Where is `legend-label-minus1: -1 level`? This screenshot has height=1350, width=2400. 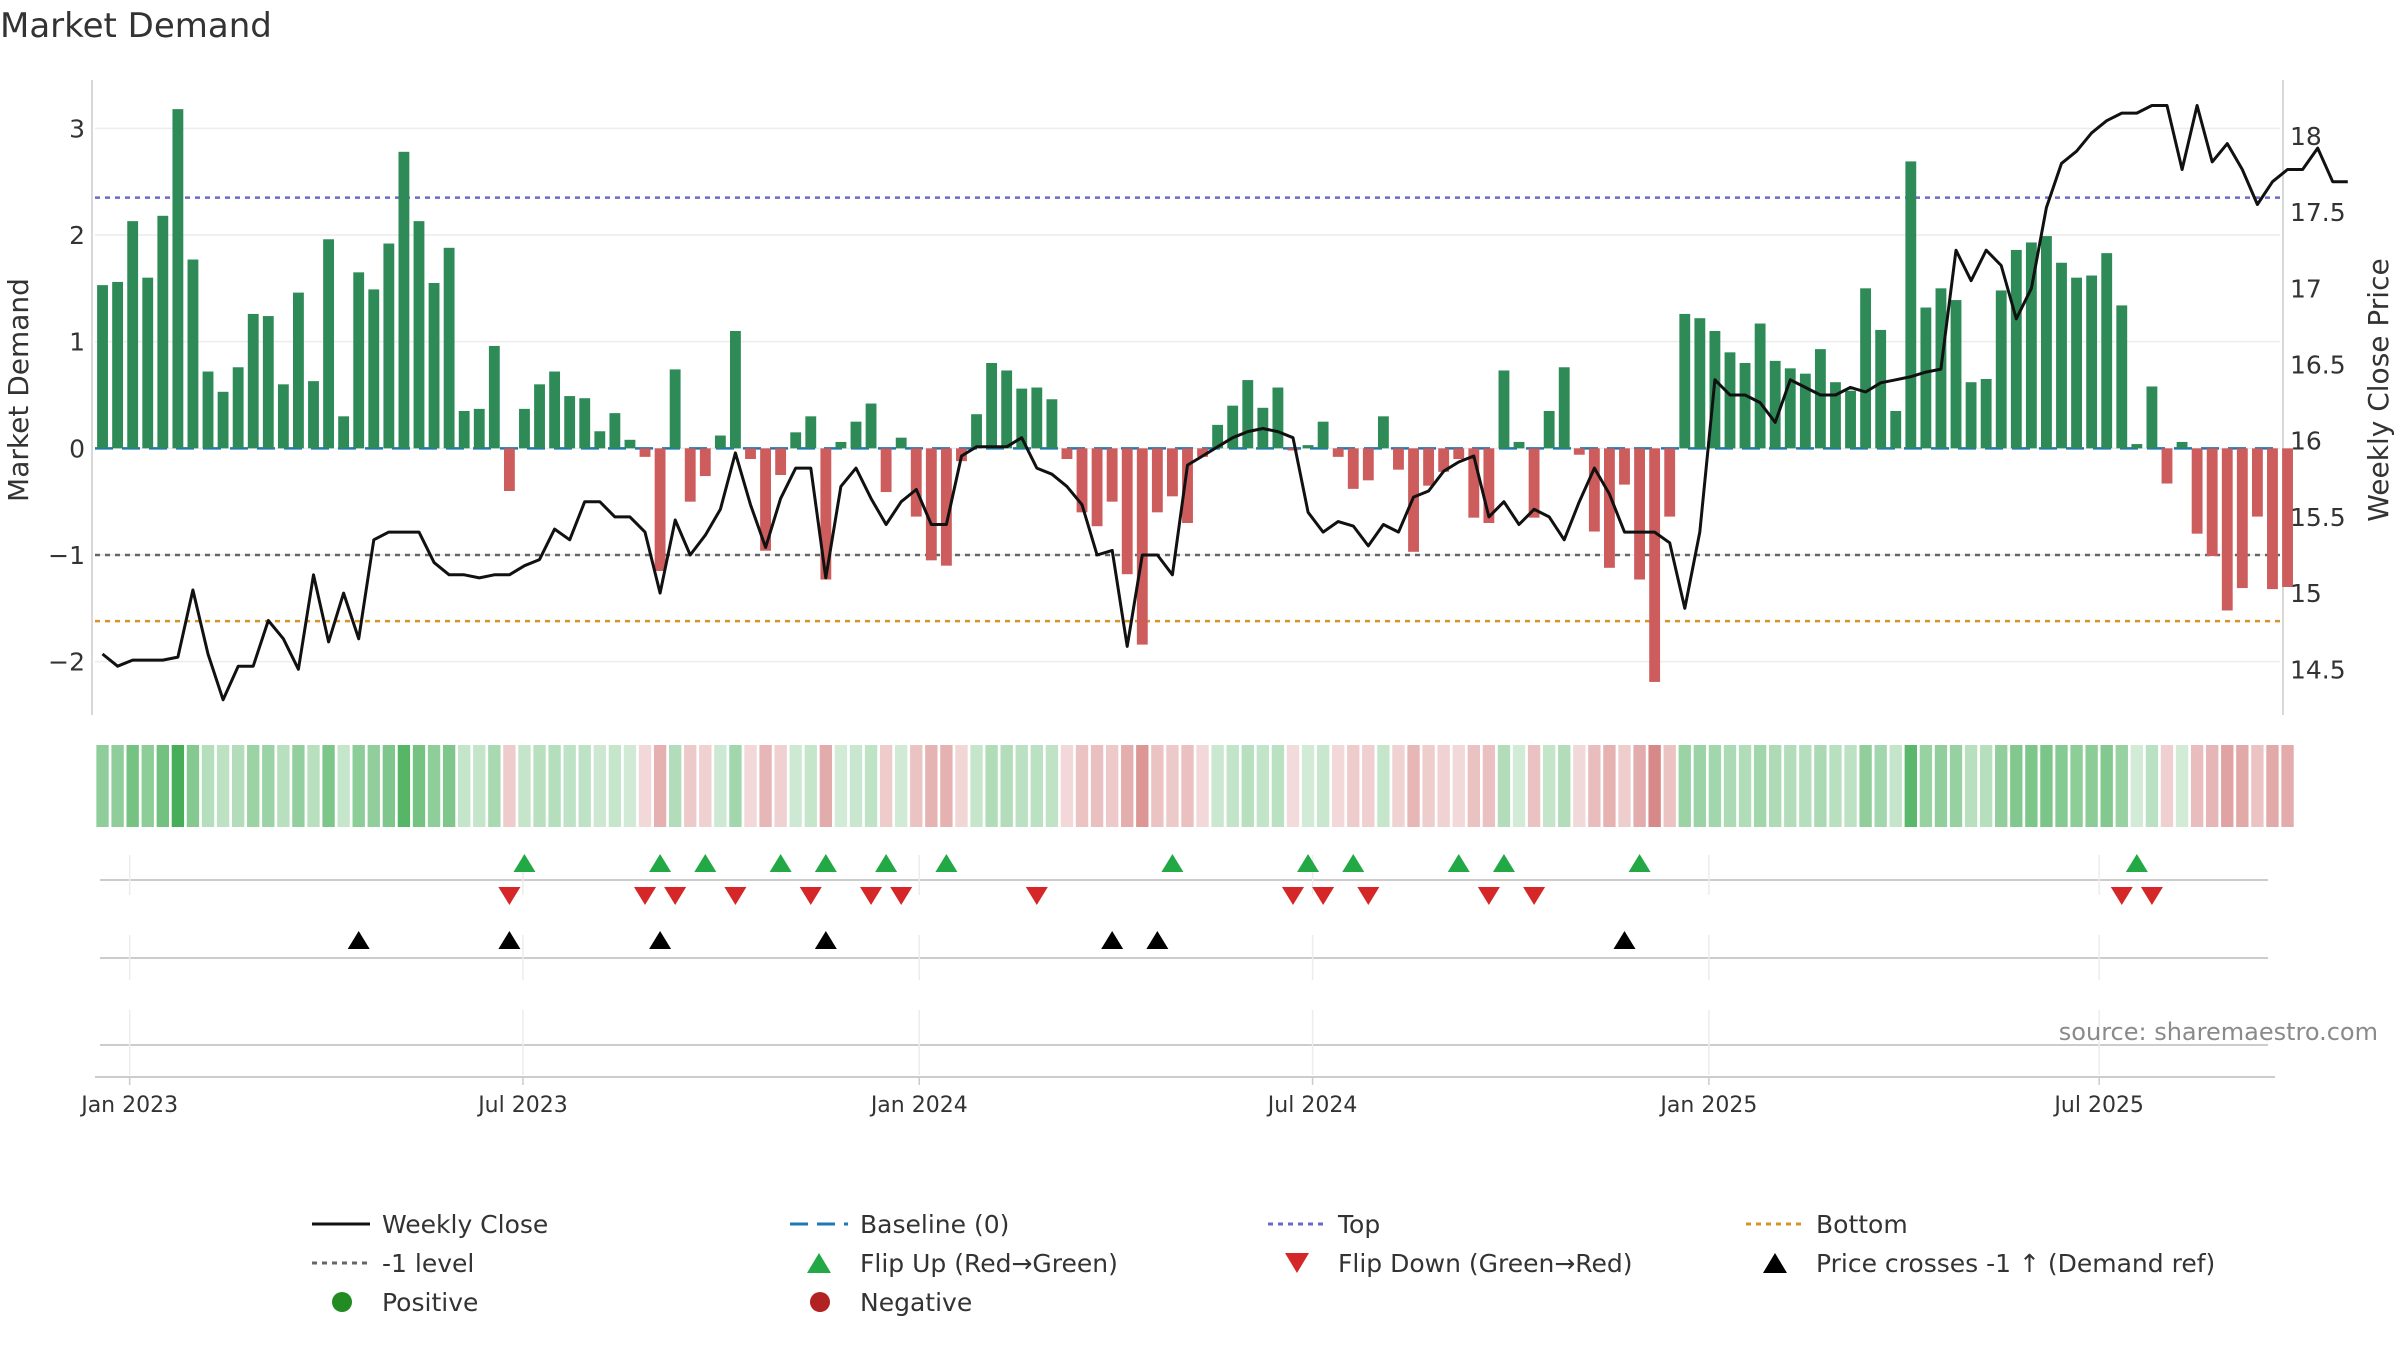 legend-label-minus1: -1 level is located at coordinates (428, 1263).